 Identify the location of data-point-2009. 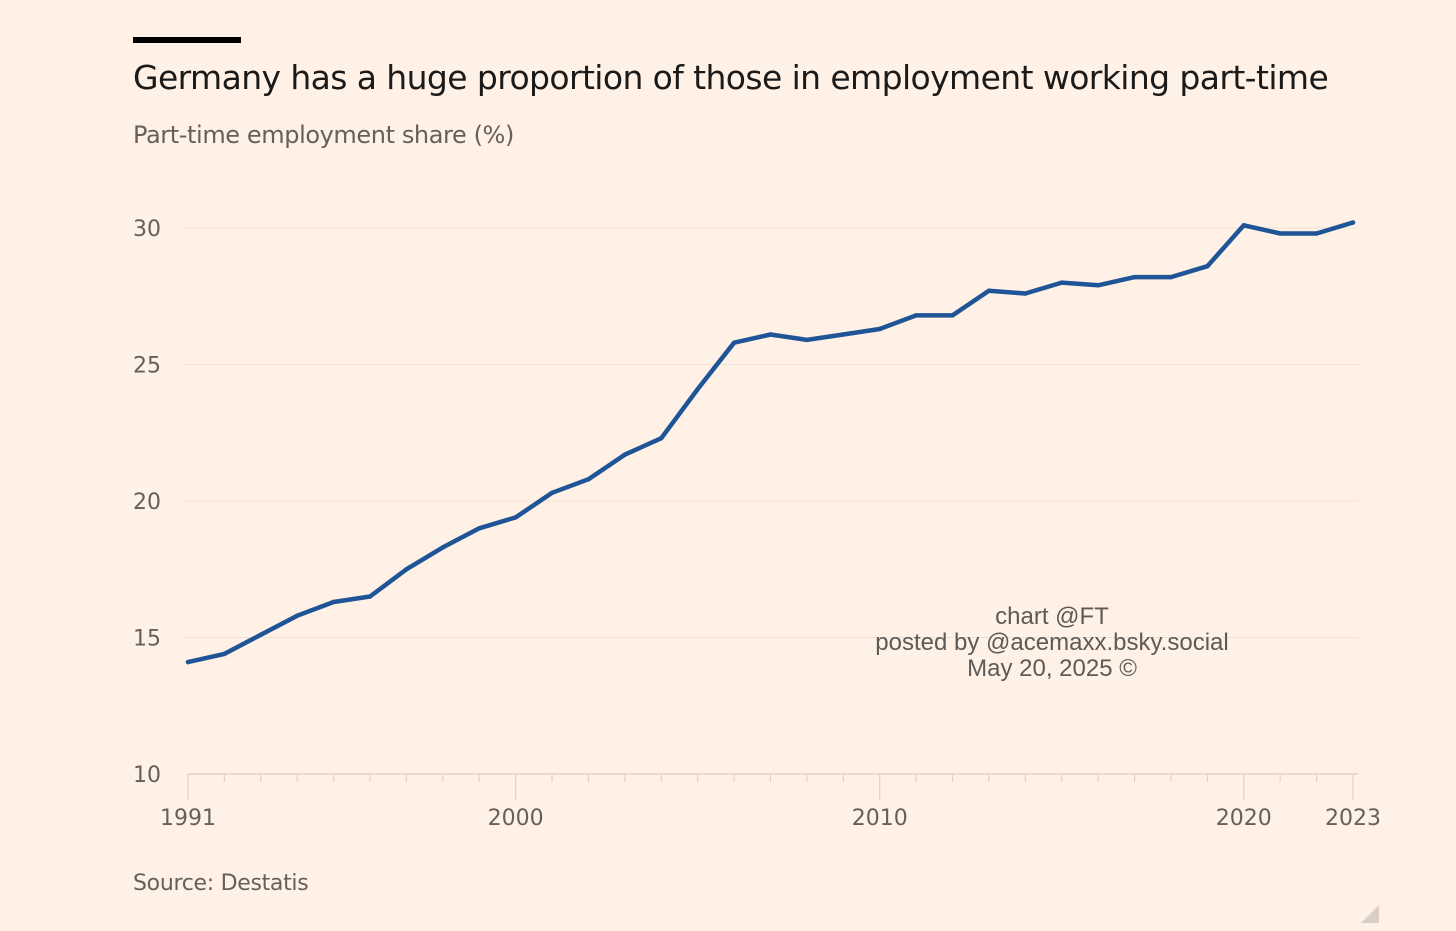
(843, 334).